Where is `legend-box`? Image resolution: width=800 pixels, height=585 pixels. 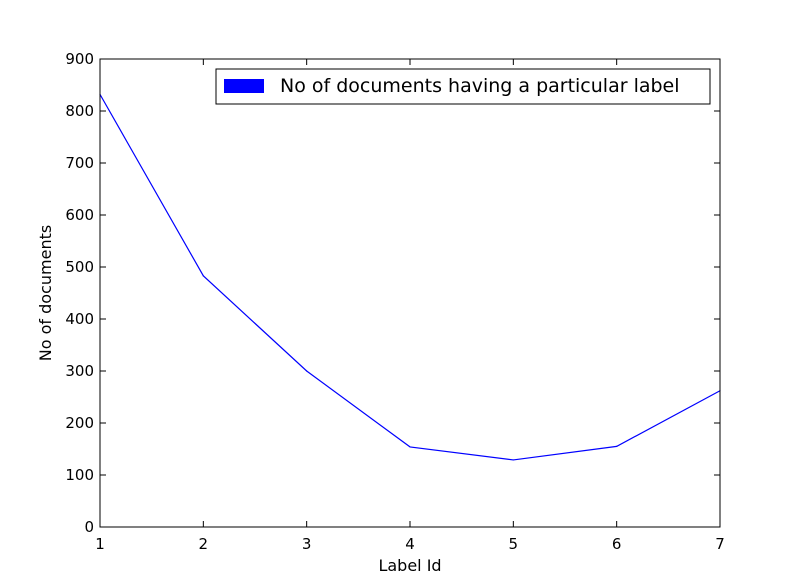 legend-box is located at coordinates (463, 86).